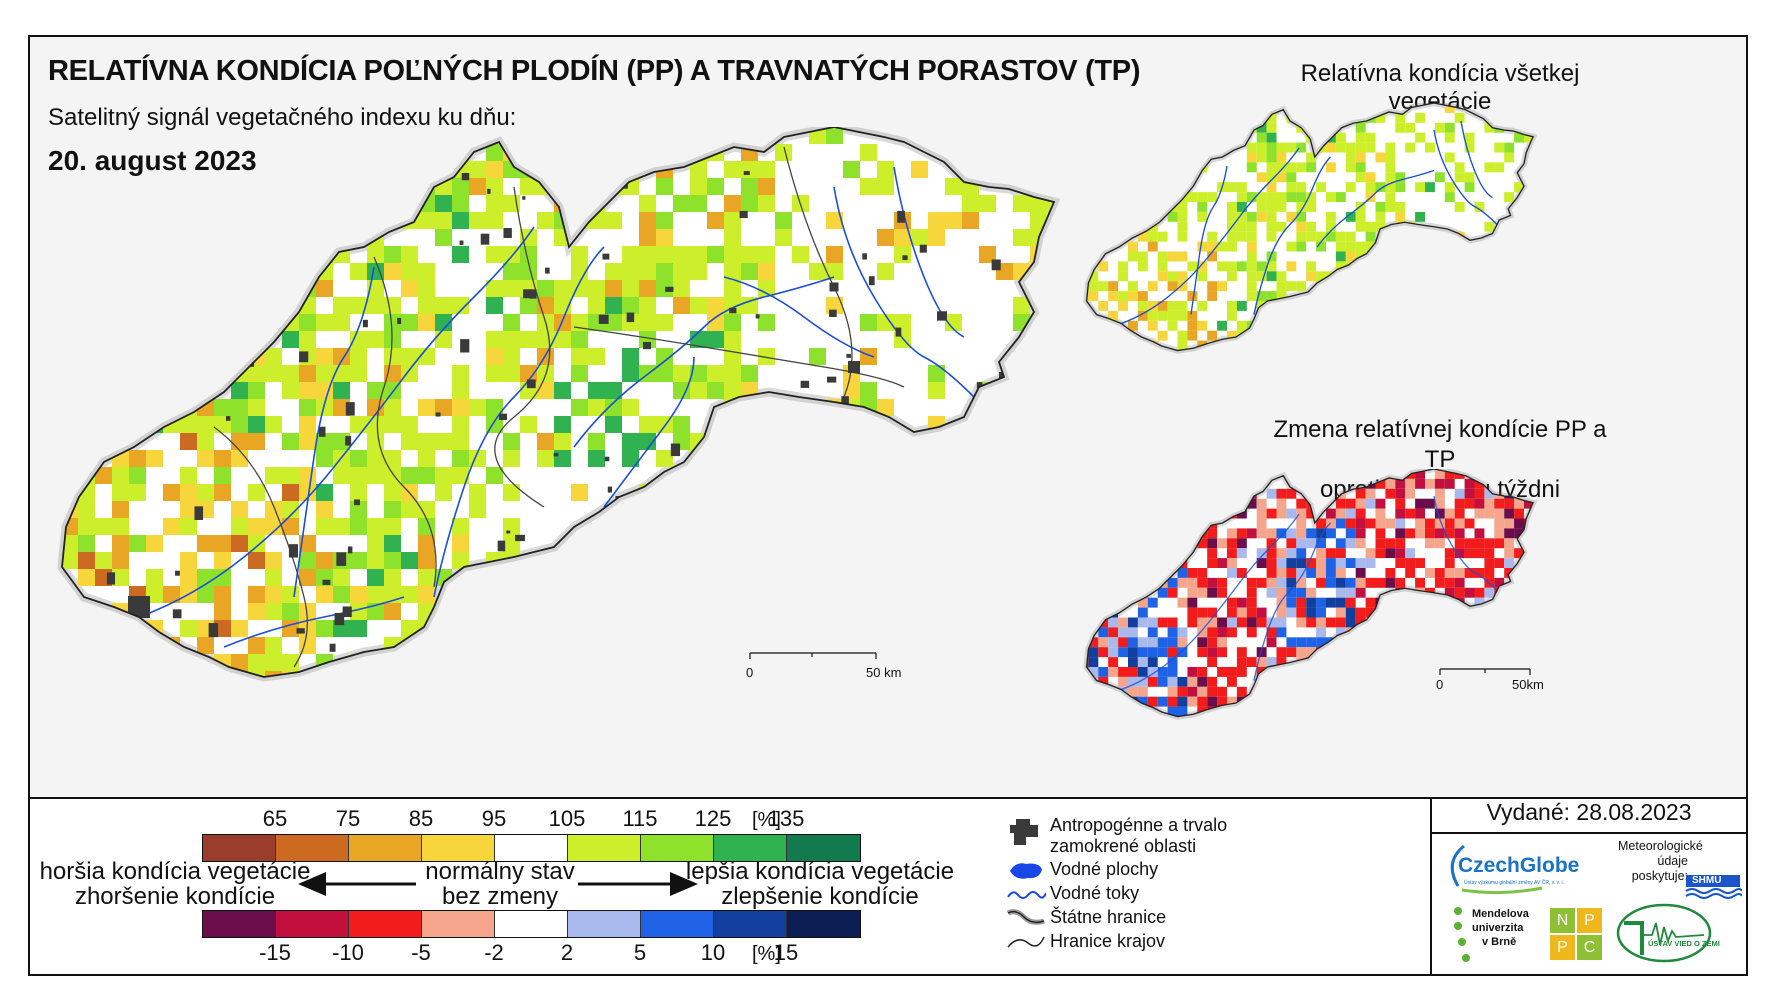 This screenshot has height=1003, width=1772. I want to click on water-courses-label: Vodné toky, so click(1095, 893).